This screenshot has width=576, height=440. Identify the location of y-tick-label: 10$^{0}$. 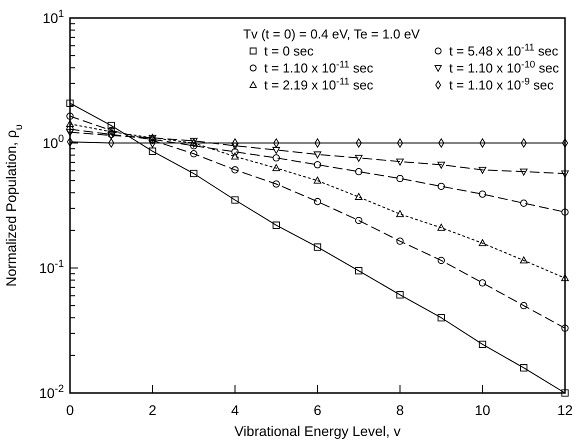
(53, 141).